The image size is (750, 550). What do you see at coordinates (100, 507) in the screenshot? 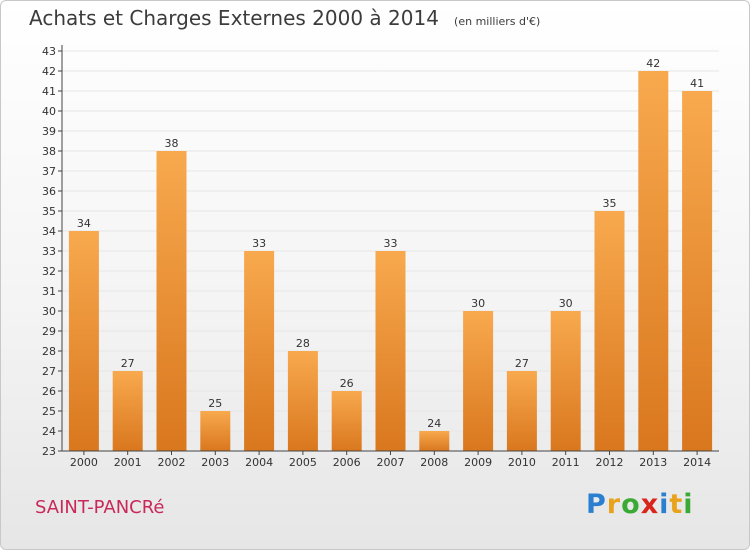
I see `commune-name: SAINT-PANCRé` at bounding box center [100, 507].